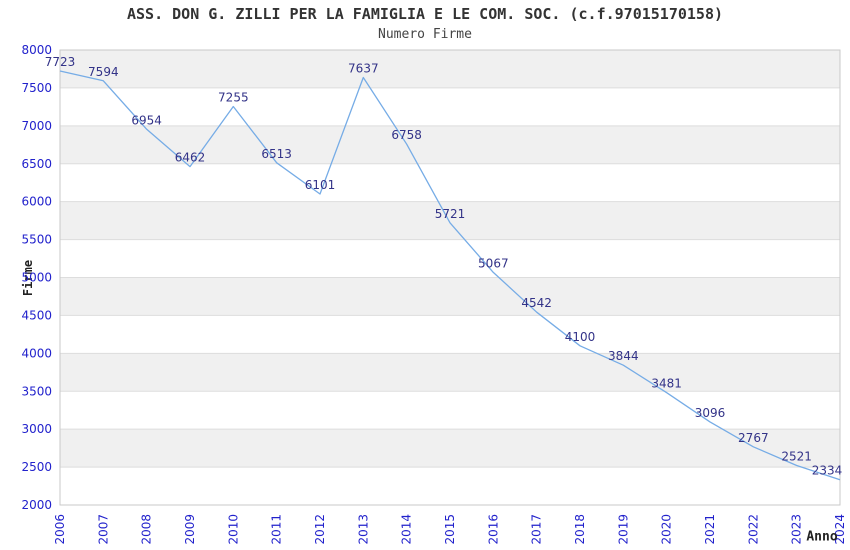  I want to click on x-tick-label: 2008, so click(147, 529).